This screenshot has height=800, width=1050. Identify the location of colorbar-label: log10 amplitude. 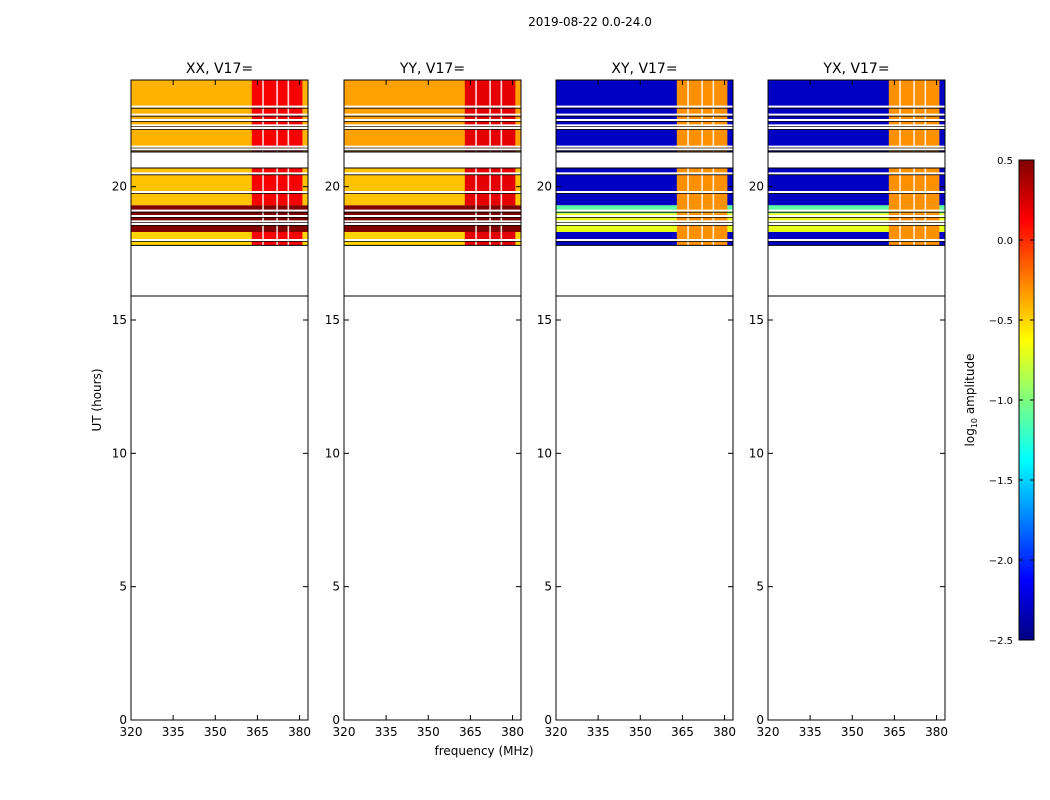
(971, 400).